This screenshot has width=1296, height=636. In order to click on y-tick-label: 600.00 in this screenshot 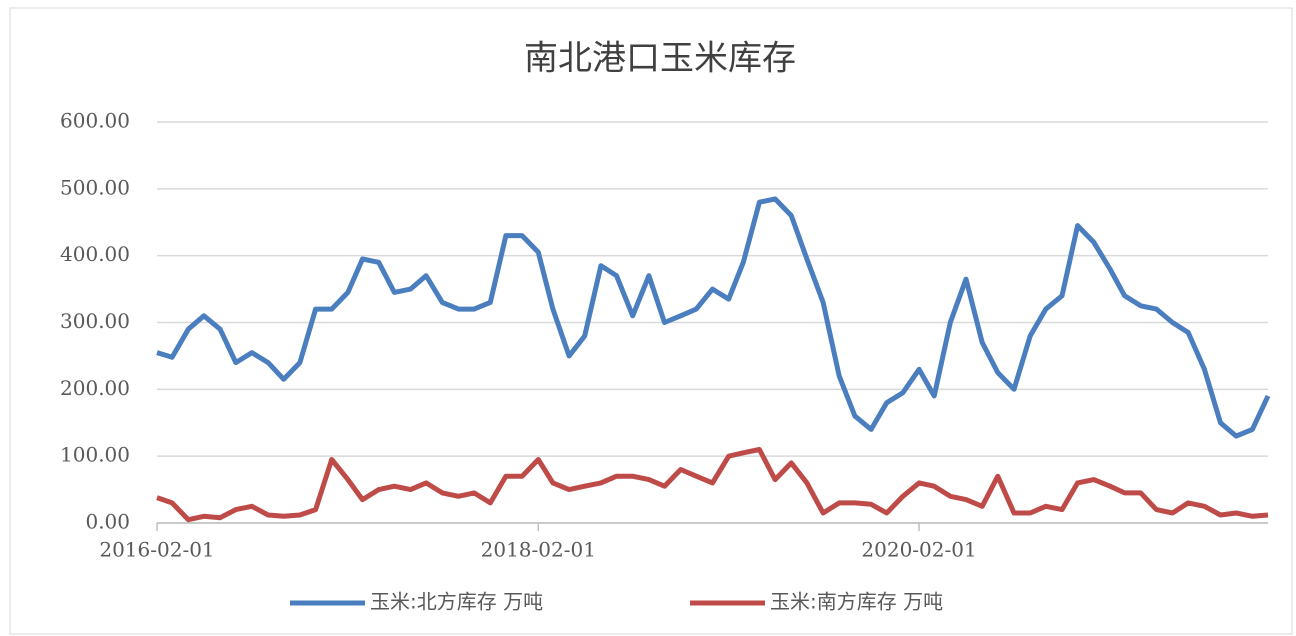, I will do `click(95, 121)`.